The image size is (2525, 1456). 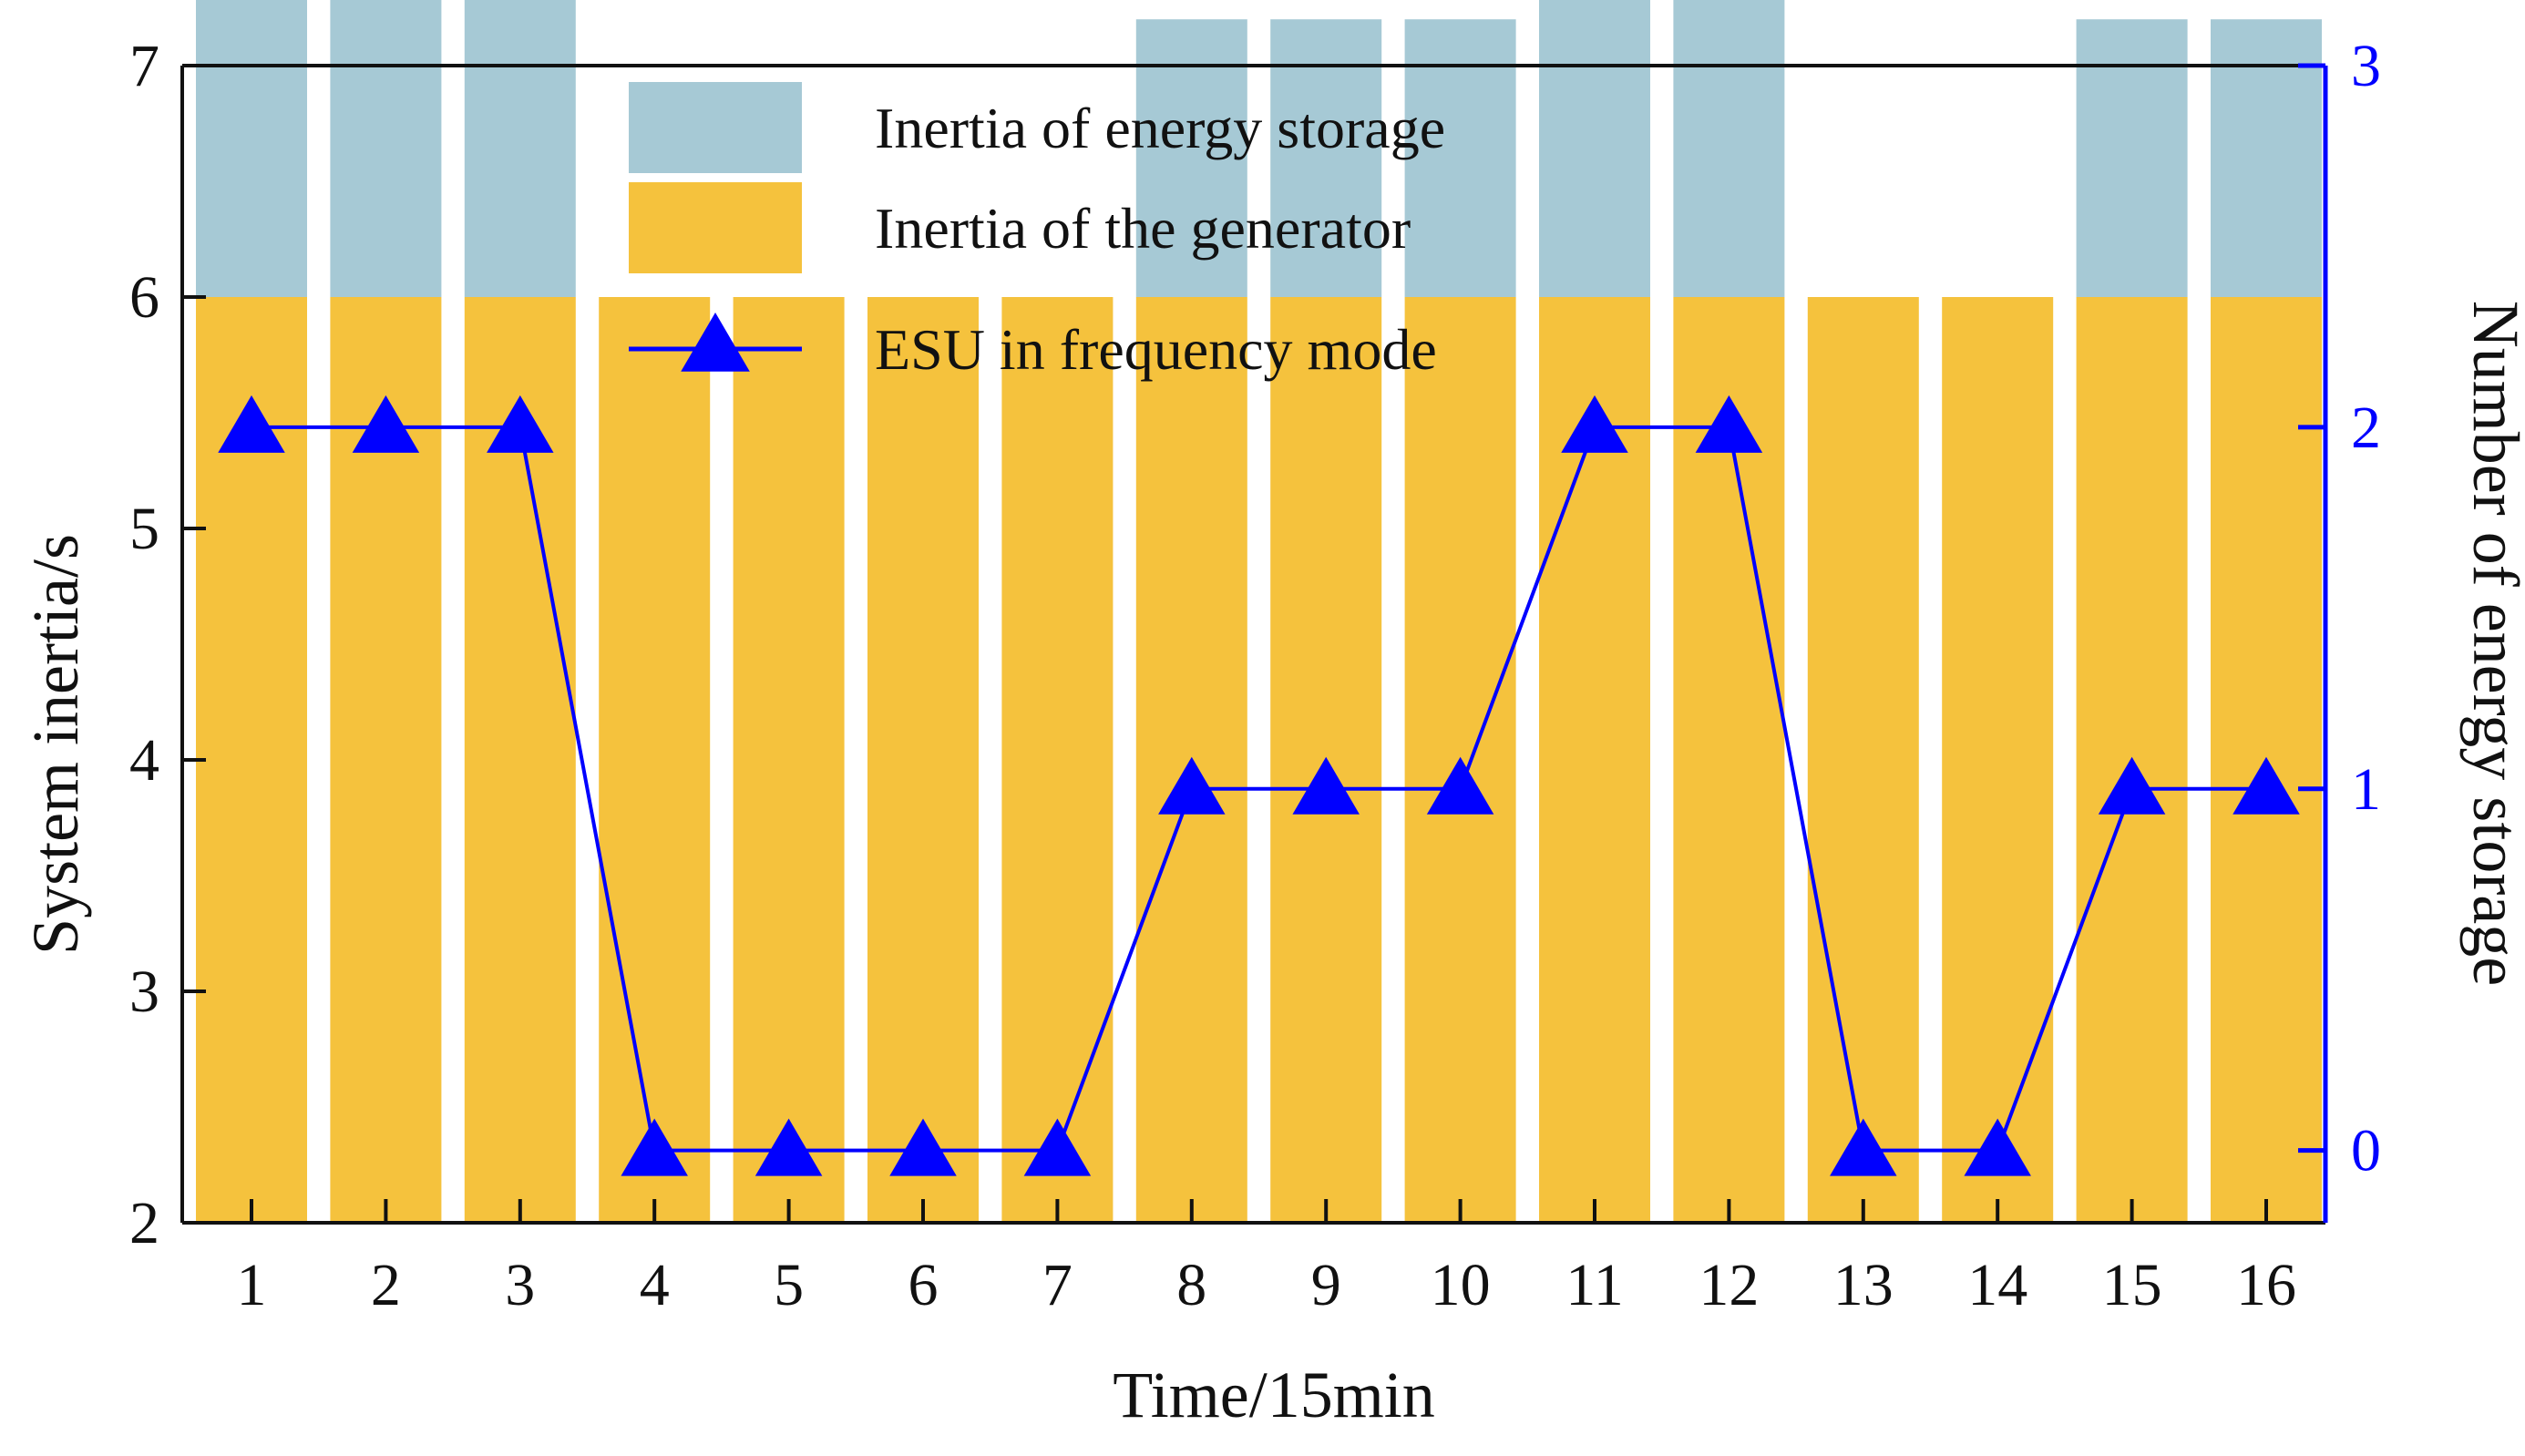 What do you see at coordinates (2132, 1285) in the screenshot?
I see `x-tick-label: 15` at bounding box center [2132, 1285].